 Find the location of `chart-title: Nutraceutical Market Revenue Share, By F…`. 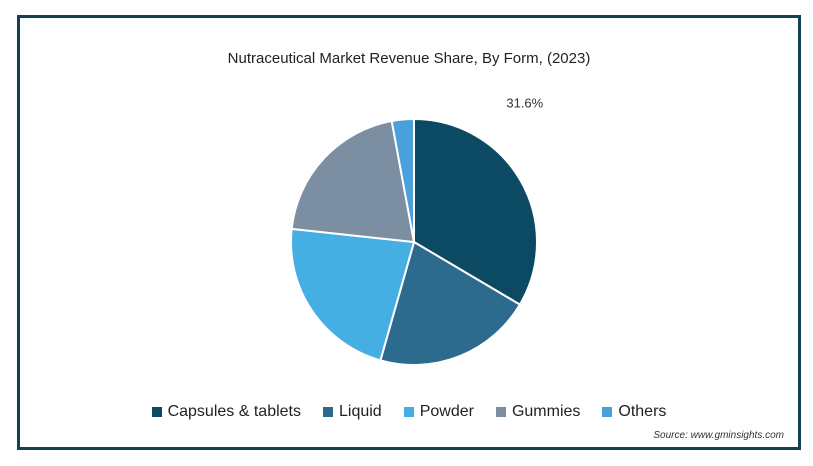

chart-title: Nutraceutical Market Revenue Share, By F… is located at coordinates (409, 58).